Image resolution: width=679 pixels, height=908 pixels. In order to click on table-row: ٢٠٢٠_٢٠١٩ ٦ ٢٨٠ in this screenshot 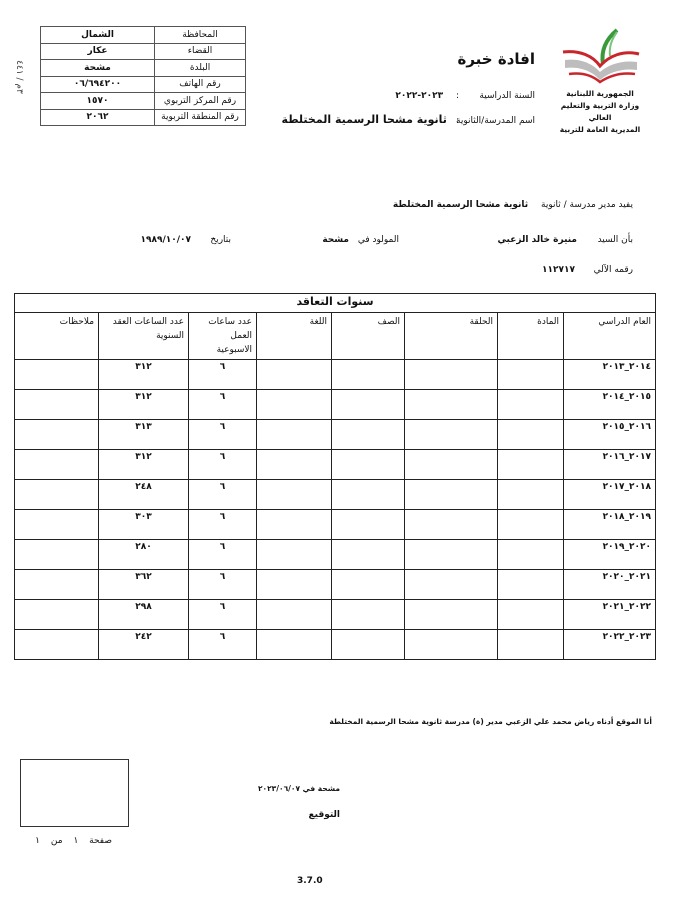, I will do `click(335, 554)`.